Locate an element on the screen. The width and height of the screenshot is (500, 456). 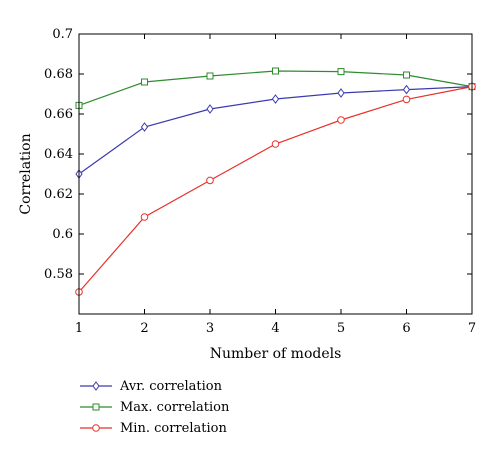
legend-item: Avr. correlation is located at coordinates (151, 386).